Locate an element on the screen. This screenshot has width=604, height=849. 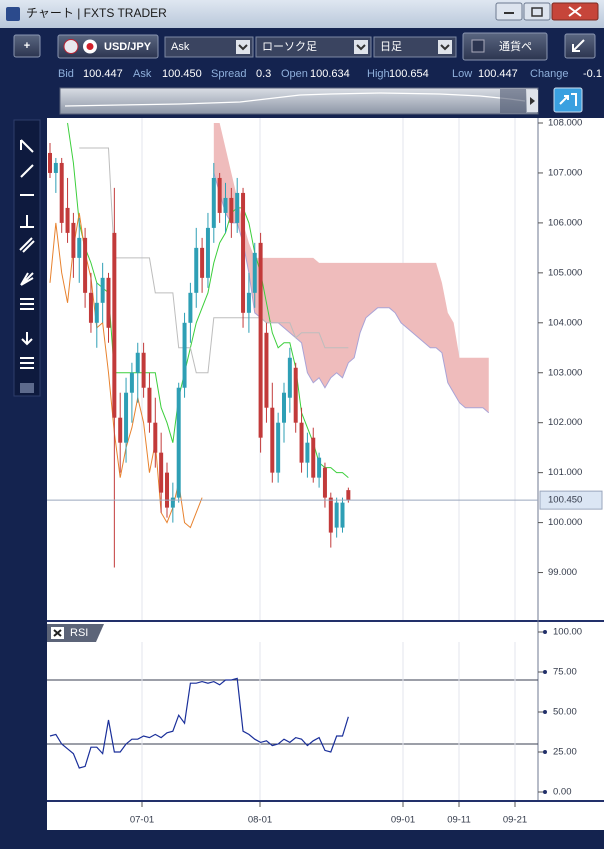
price-axis is located at coordinates (571, 369).